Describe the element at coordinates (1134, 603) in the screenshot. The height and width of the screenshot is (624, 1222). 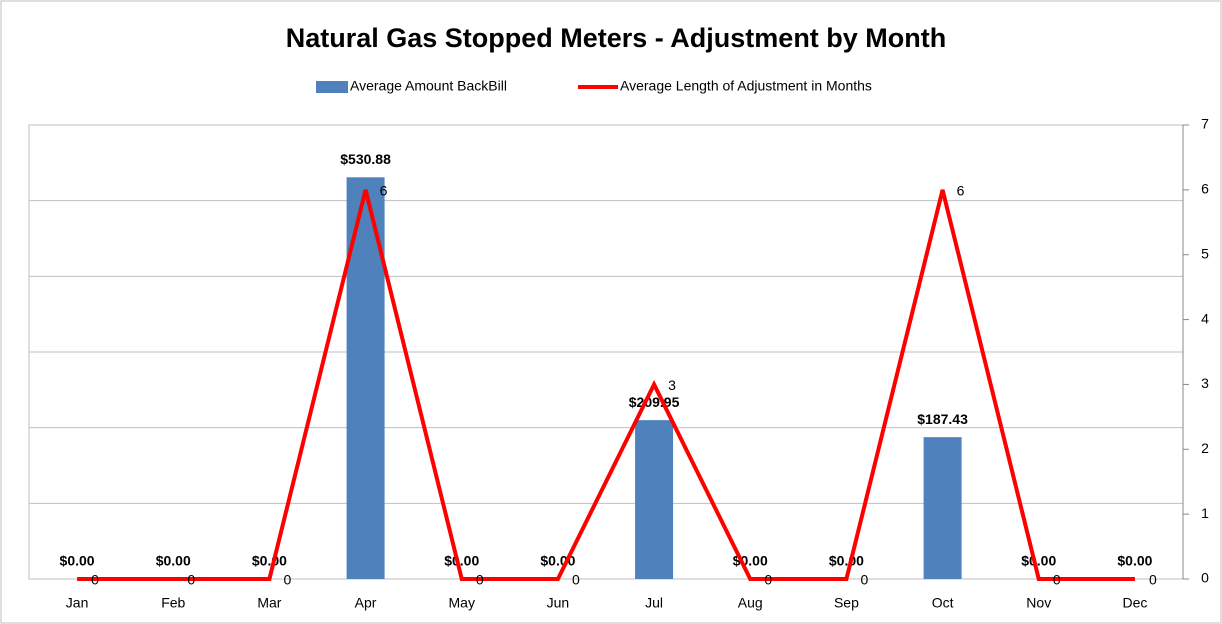
I see `x-tick-label: Dec` at that location.